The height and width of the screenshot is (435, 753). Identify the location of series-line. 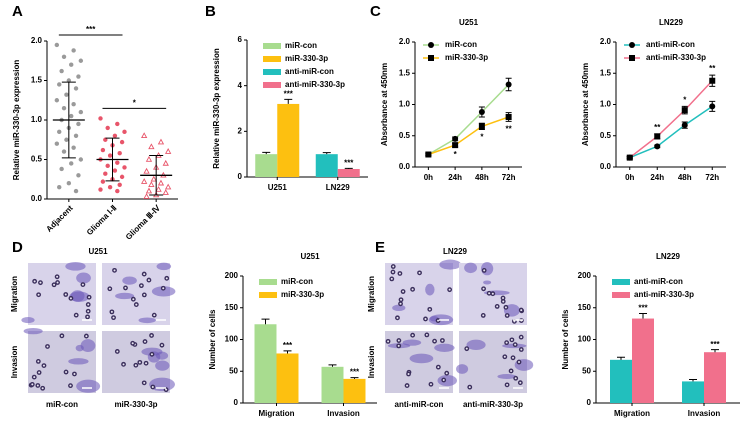
(671, 119).